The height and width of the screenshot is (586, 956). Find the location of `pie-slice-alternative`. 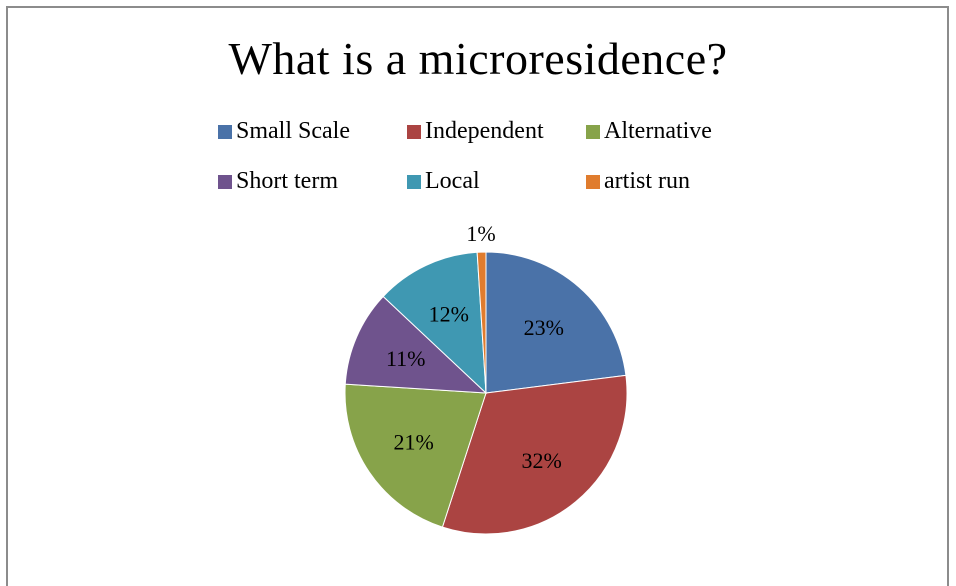

pie-slice-alternative is located at coordinates (415, 455).